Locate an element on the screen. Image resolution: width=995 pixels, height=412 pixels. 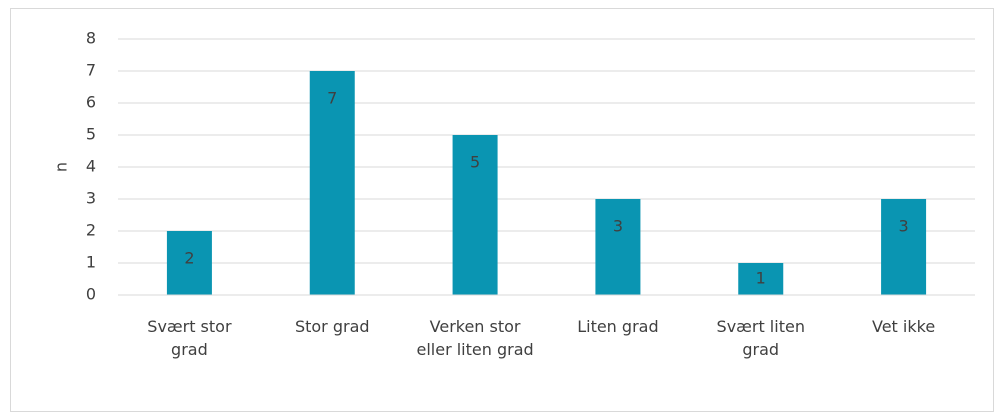
x-tick-label: Svært liten grad is located at coordinates (760, 338).